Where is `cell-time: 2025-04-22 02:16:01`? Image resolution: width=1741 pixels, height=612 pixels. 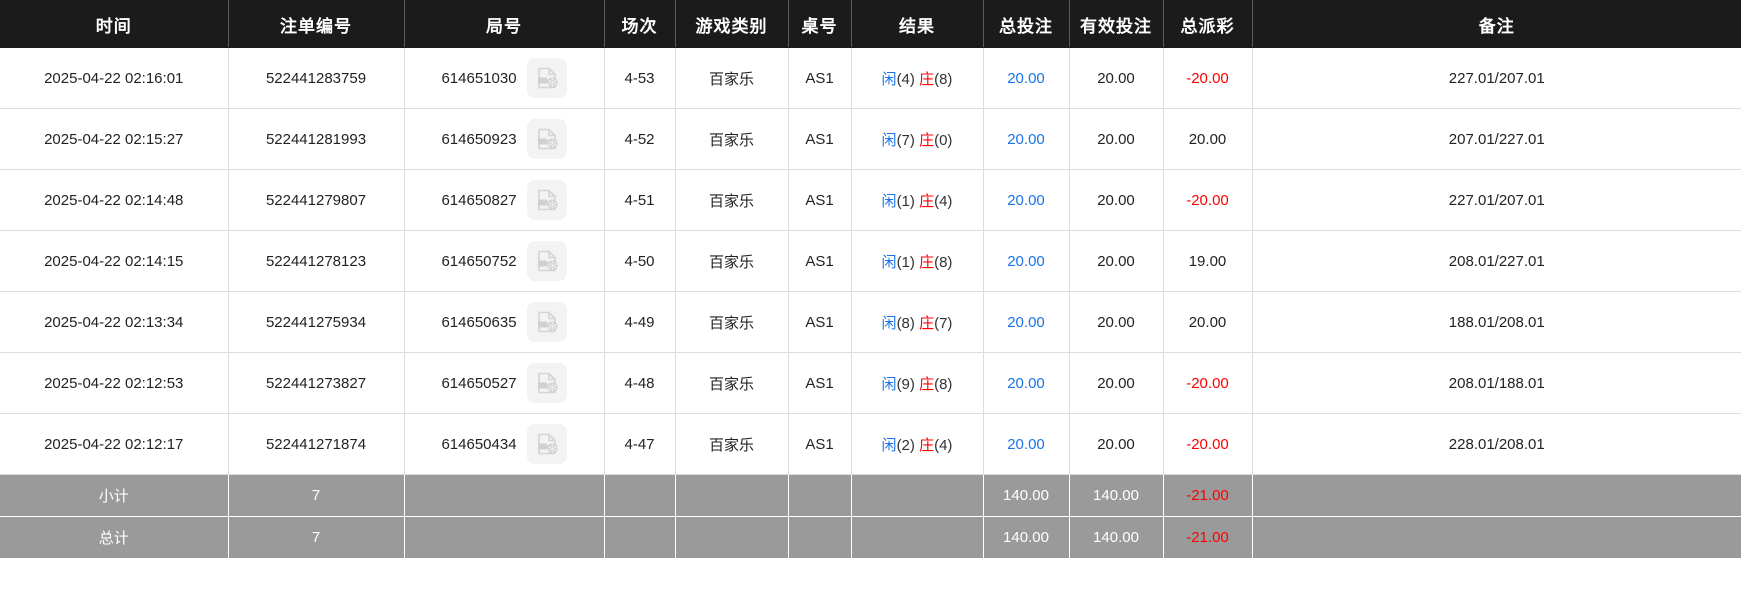
cell-time: 2025-04-22 02:16:01 is located at coordinates (114, 78).